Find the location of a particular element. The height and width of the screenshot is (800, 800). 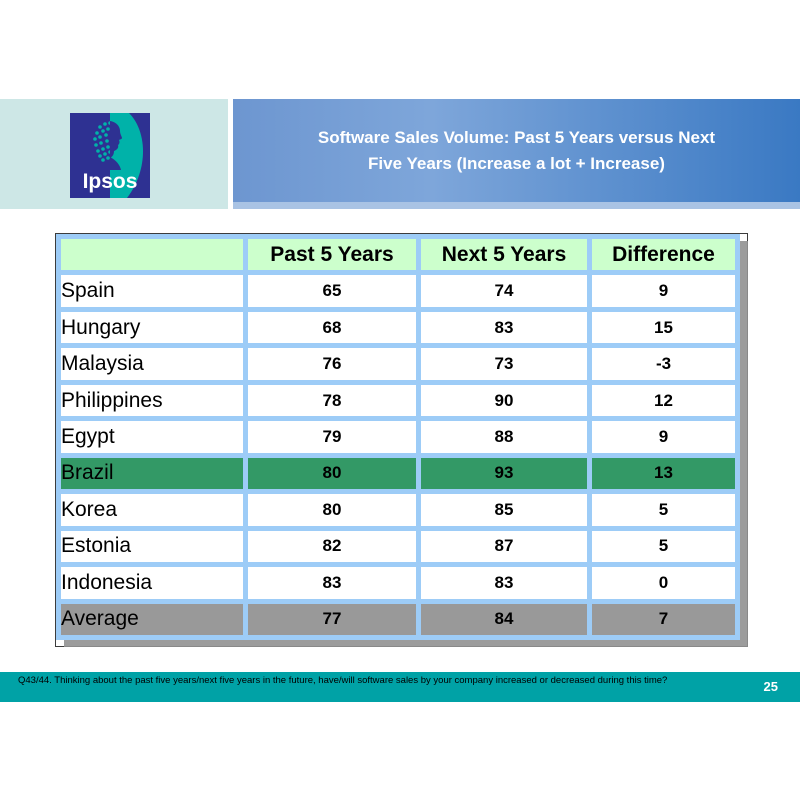

table-row: Spain 65 74 9 is located at coordinates (398, 291).